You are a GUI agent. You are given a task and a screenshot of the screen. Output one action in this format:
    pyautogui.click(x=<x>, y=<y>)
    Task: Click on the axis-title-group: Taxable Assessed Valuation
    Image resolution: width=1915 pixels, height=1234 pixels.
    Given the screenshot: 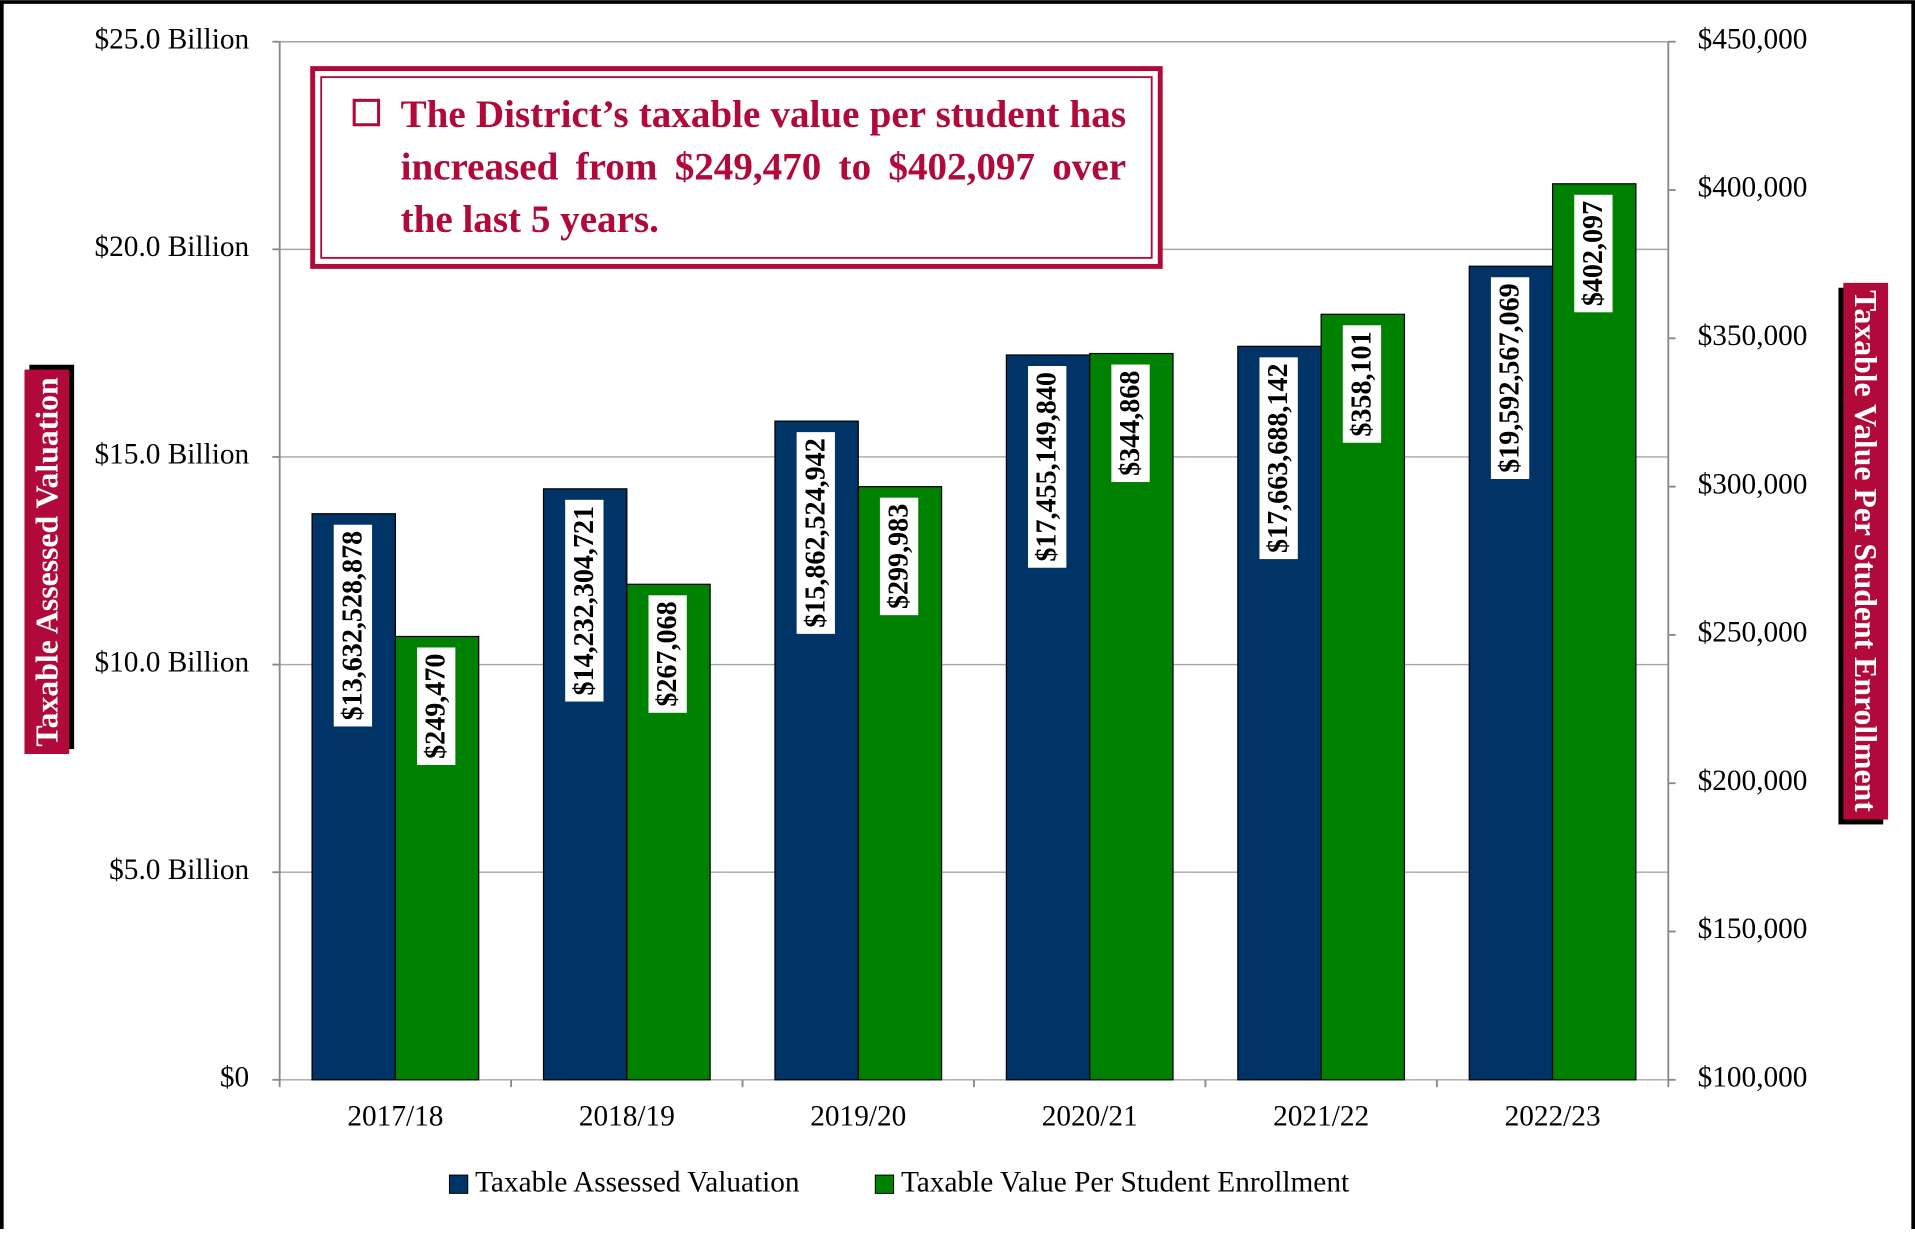 What is the action you would take?
    pyautogui.click(x=49, y=559)
    